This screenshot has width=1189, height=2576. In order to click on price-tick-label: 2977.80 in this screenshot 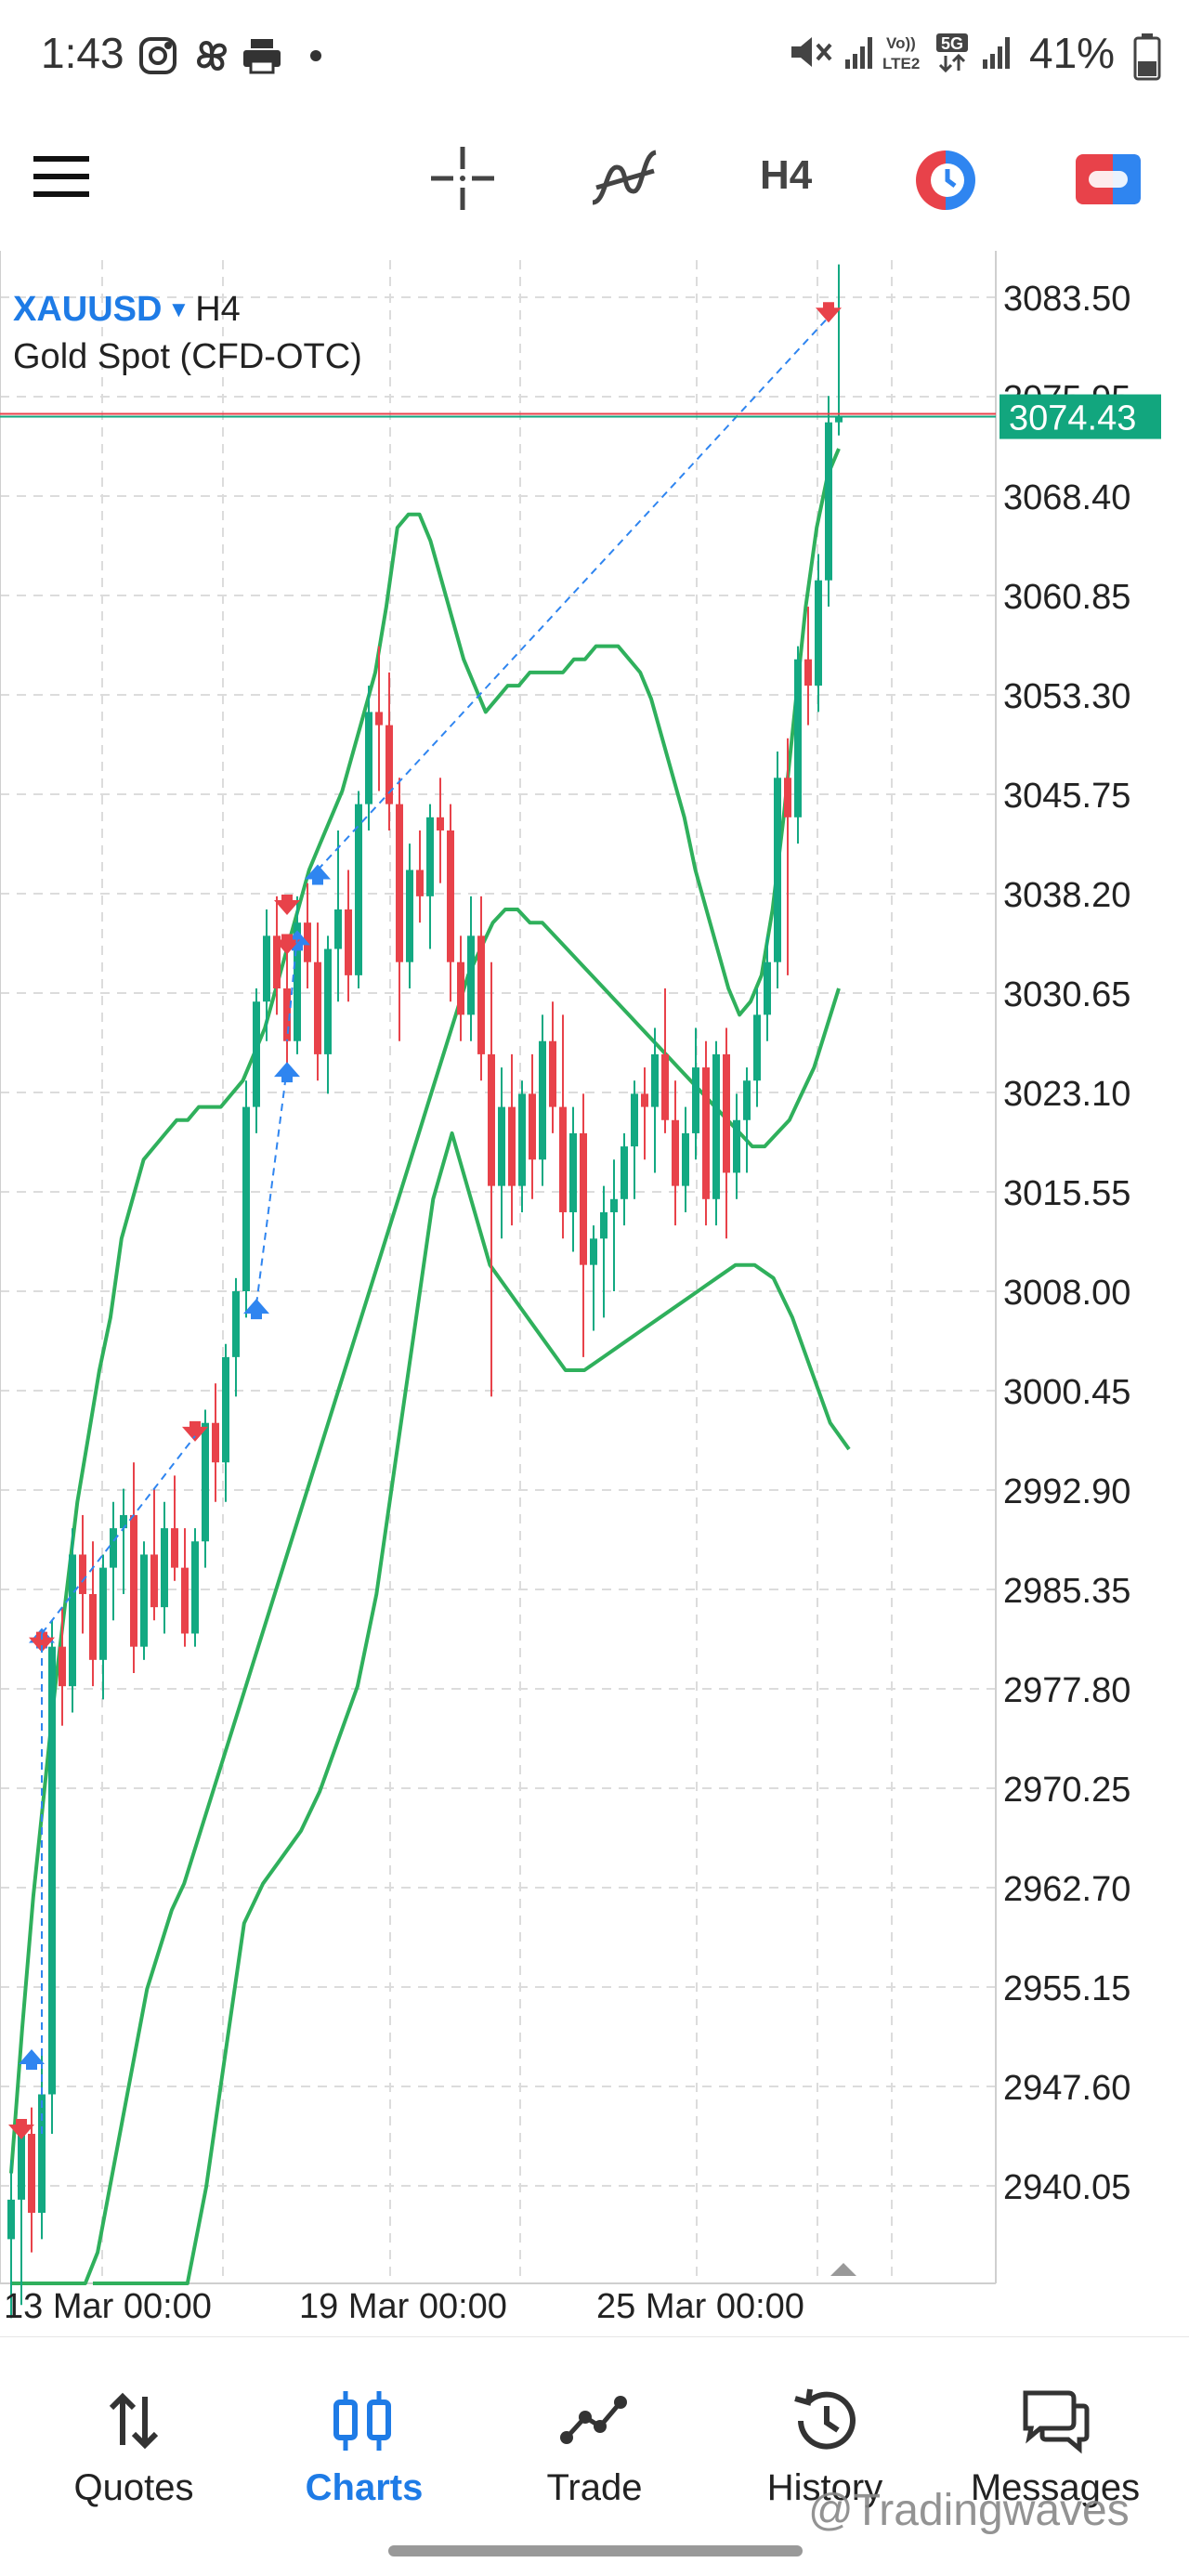, I will do `click(1066, 1690)`.